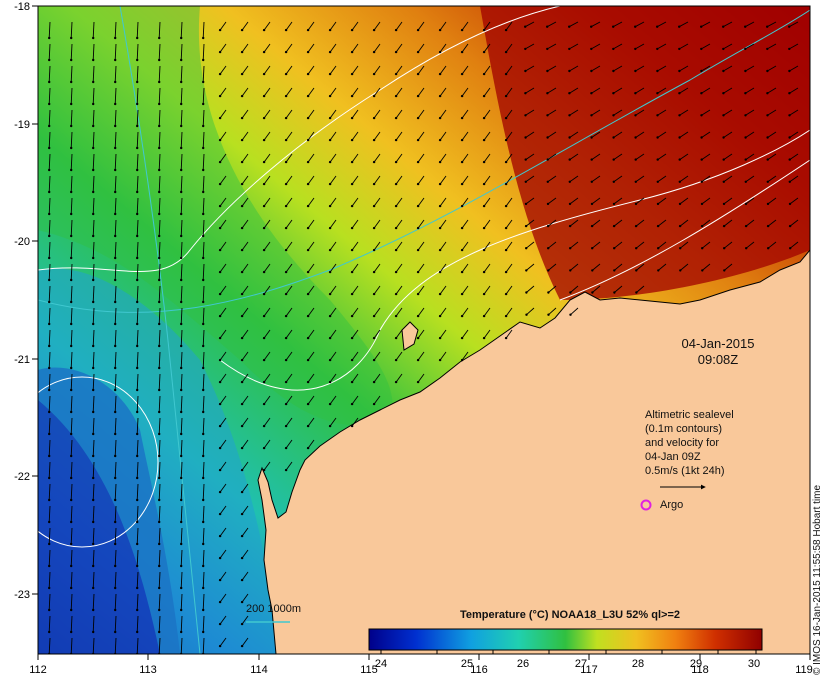 The width and height of the screenshot is (840, 680). What do you see at coordinates (638, 664) in the screenshot?
I see `colorbar-tick-label: 28` at bounding box center [638, 664].